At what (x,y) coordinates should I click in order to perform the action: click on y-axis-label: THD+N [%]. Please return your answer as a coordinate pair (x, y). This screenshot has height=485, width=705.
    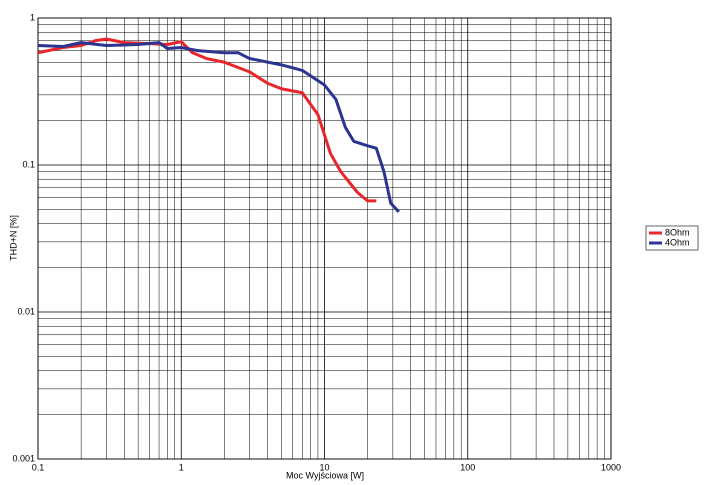
    Looking at the image, I should click on (13, 238).